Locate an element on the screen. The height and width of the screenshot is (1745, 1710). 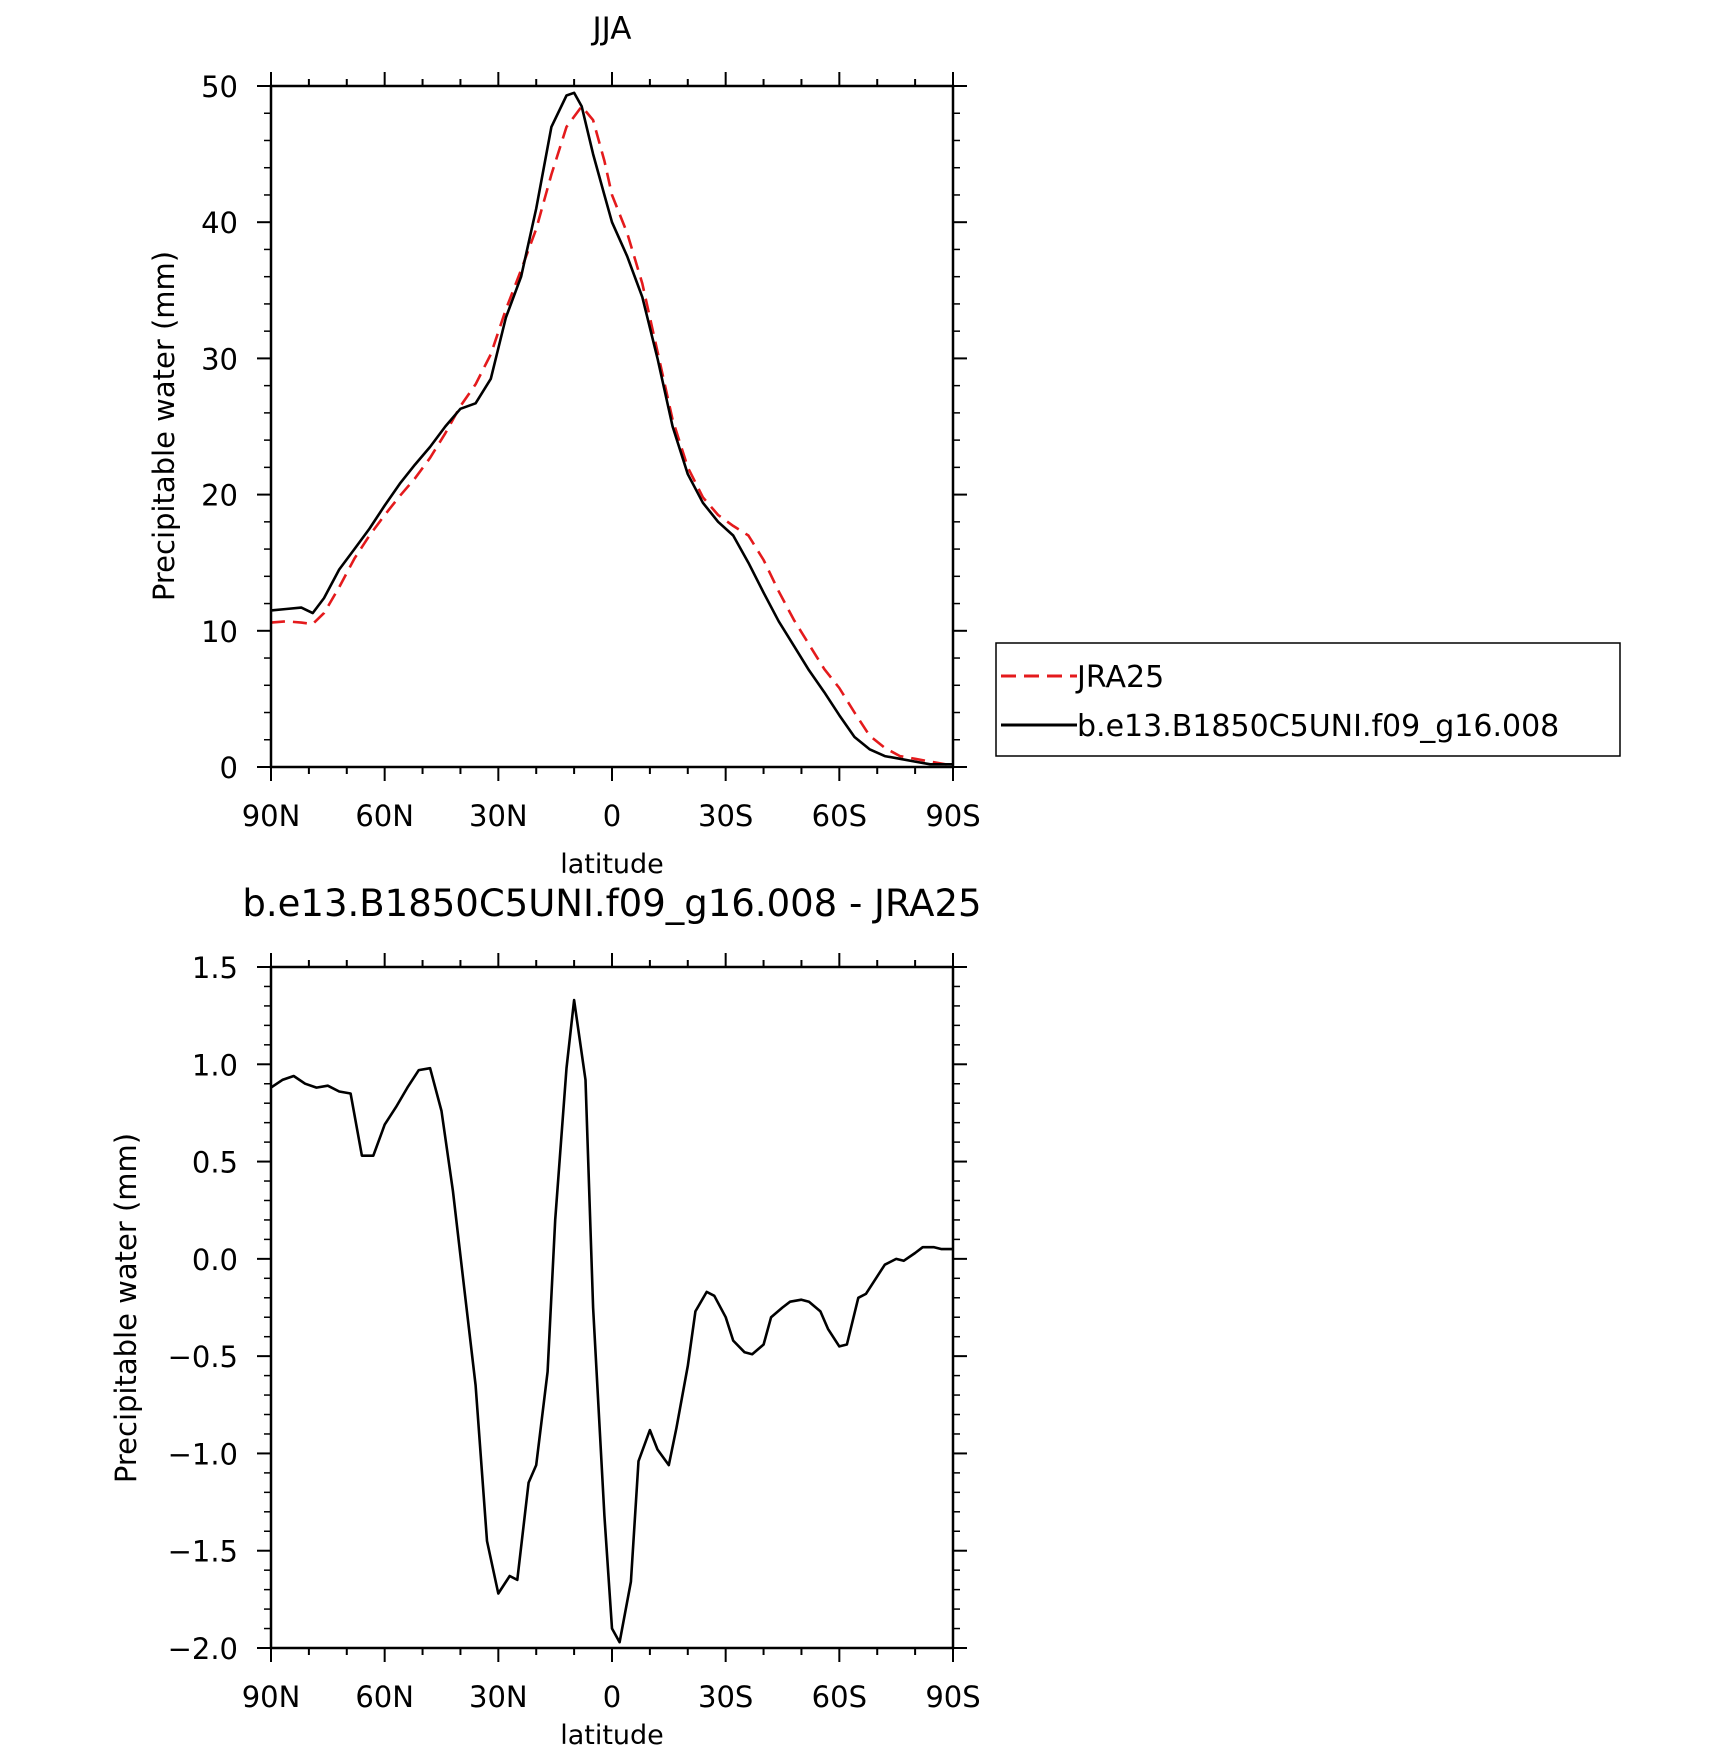
legend-label-jra25: JRA25 is located at coordinates (1119, 677).